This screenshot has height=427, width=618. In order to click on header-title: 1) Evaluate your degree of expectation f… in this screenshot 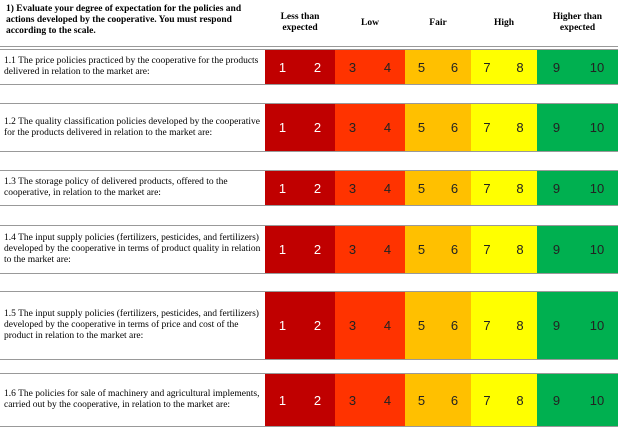, I will do `click(124, 20)`.